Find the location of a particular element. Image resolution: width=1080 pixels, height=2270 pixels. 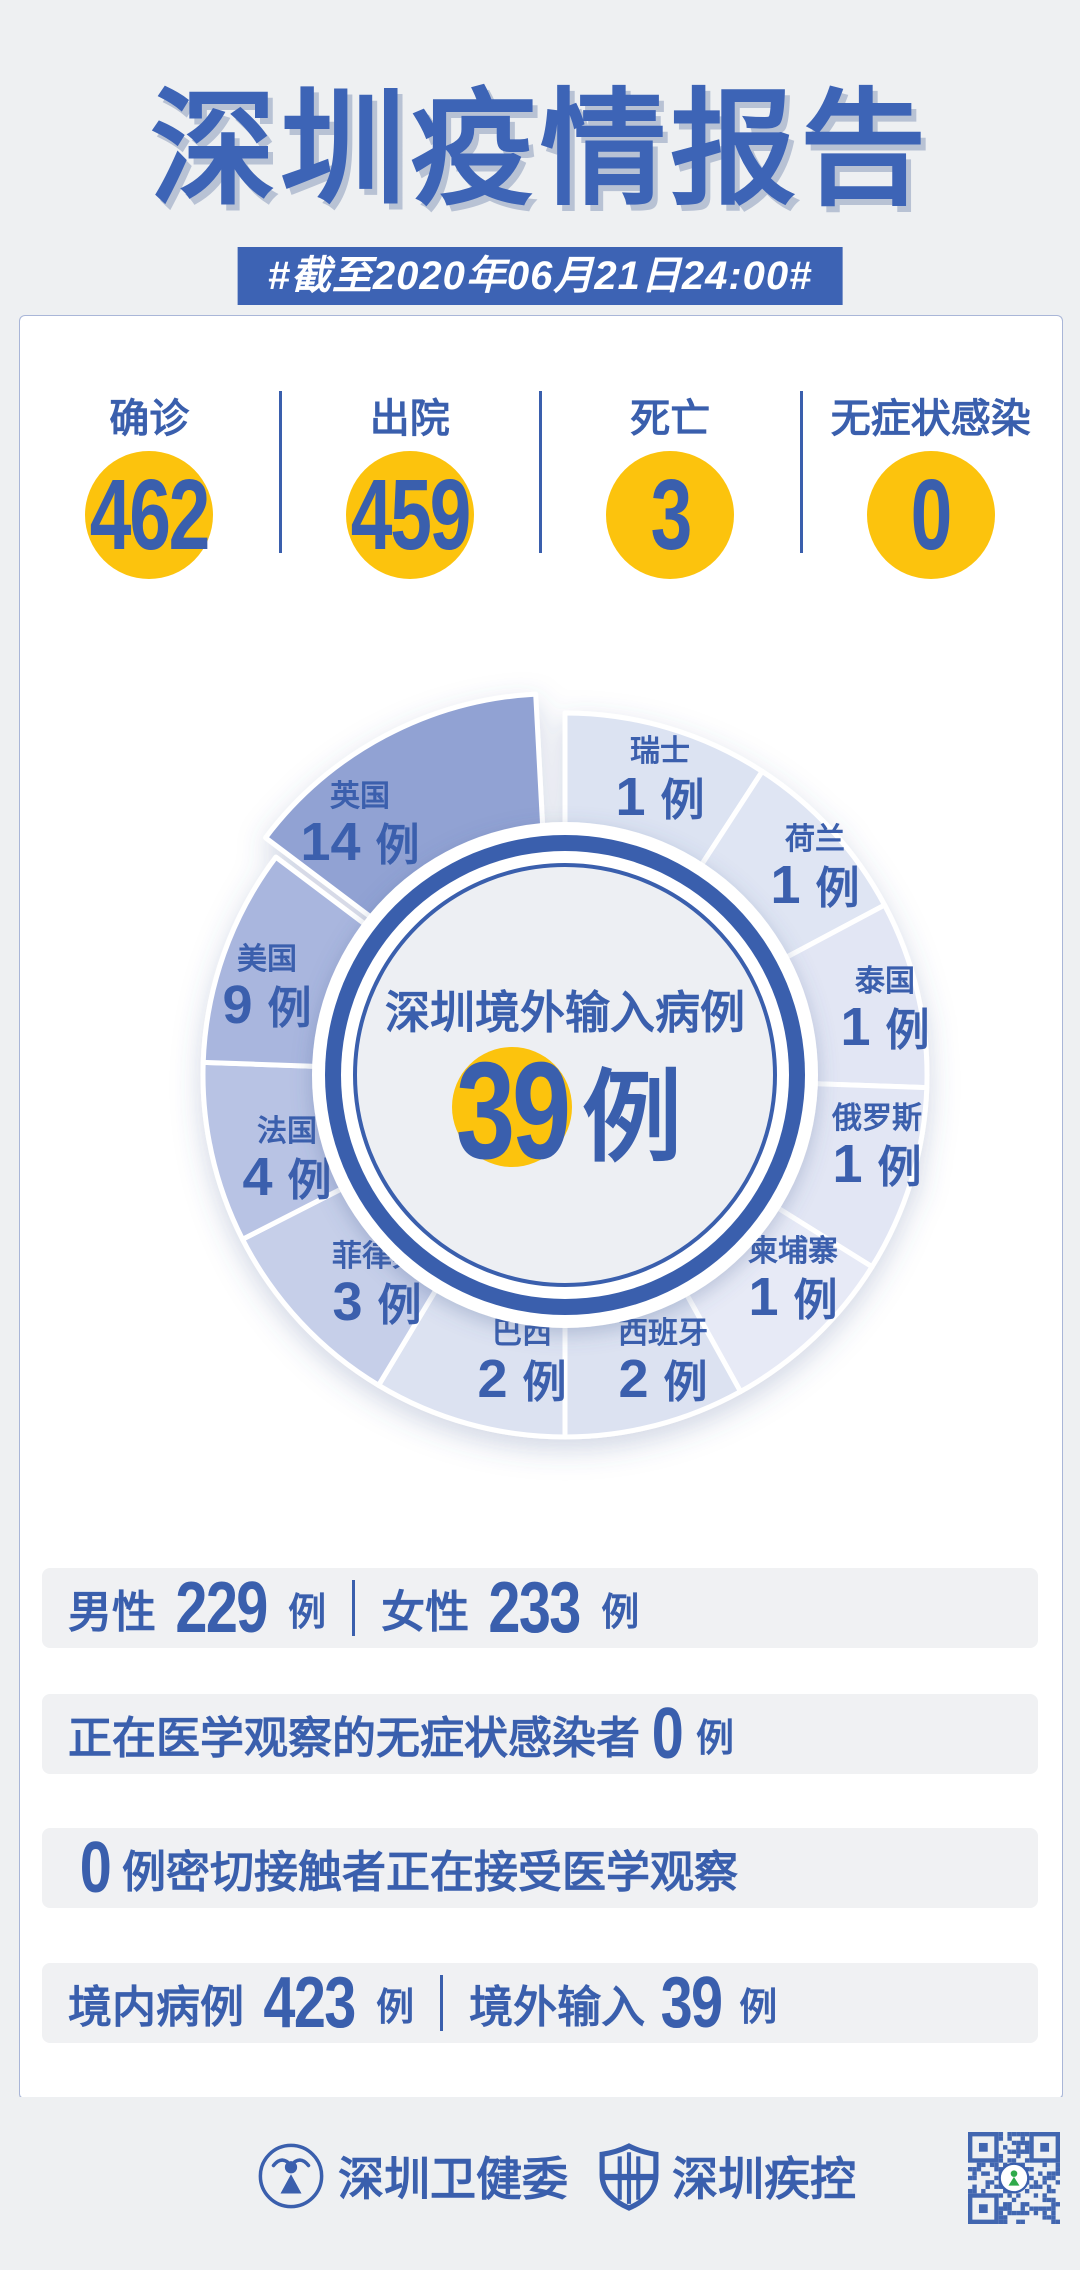

stat-confirmed: 确诊 462 is located at coordinates (149, 486).